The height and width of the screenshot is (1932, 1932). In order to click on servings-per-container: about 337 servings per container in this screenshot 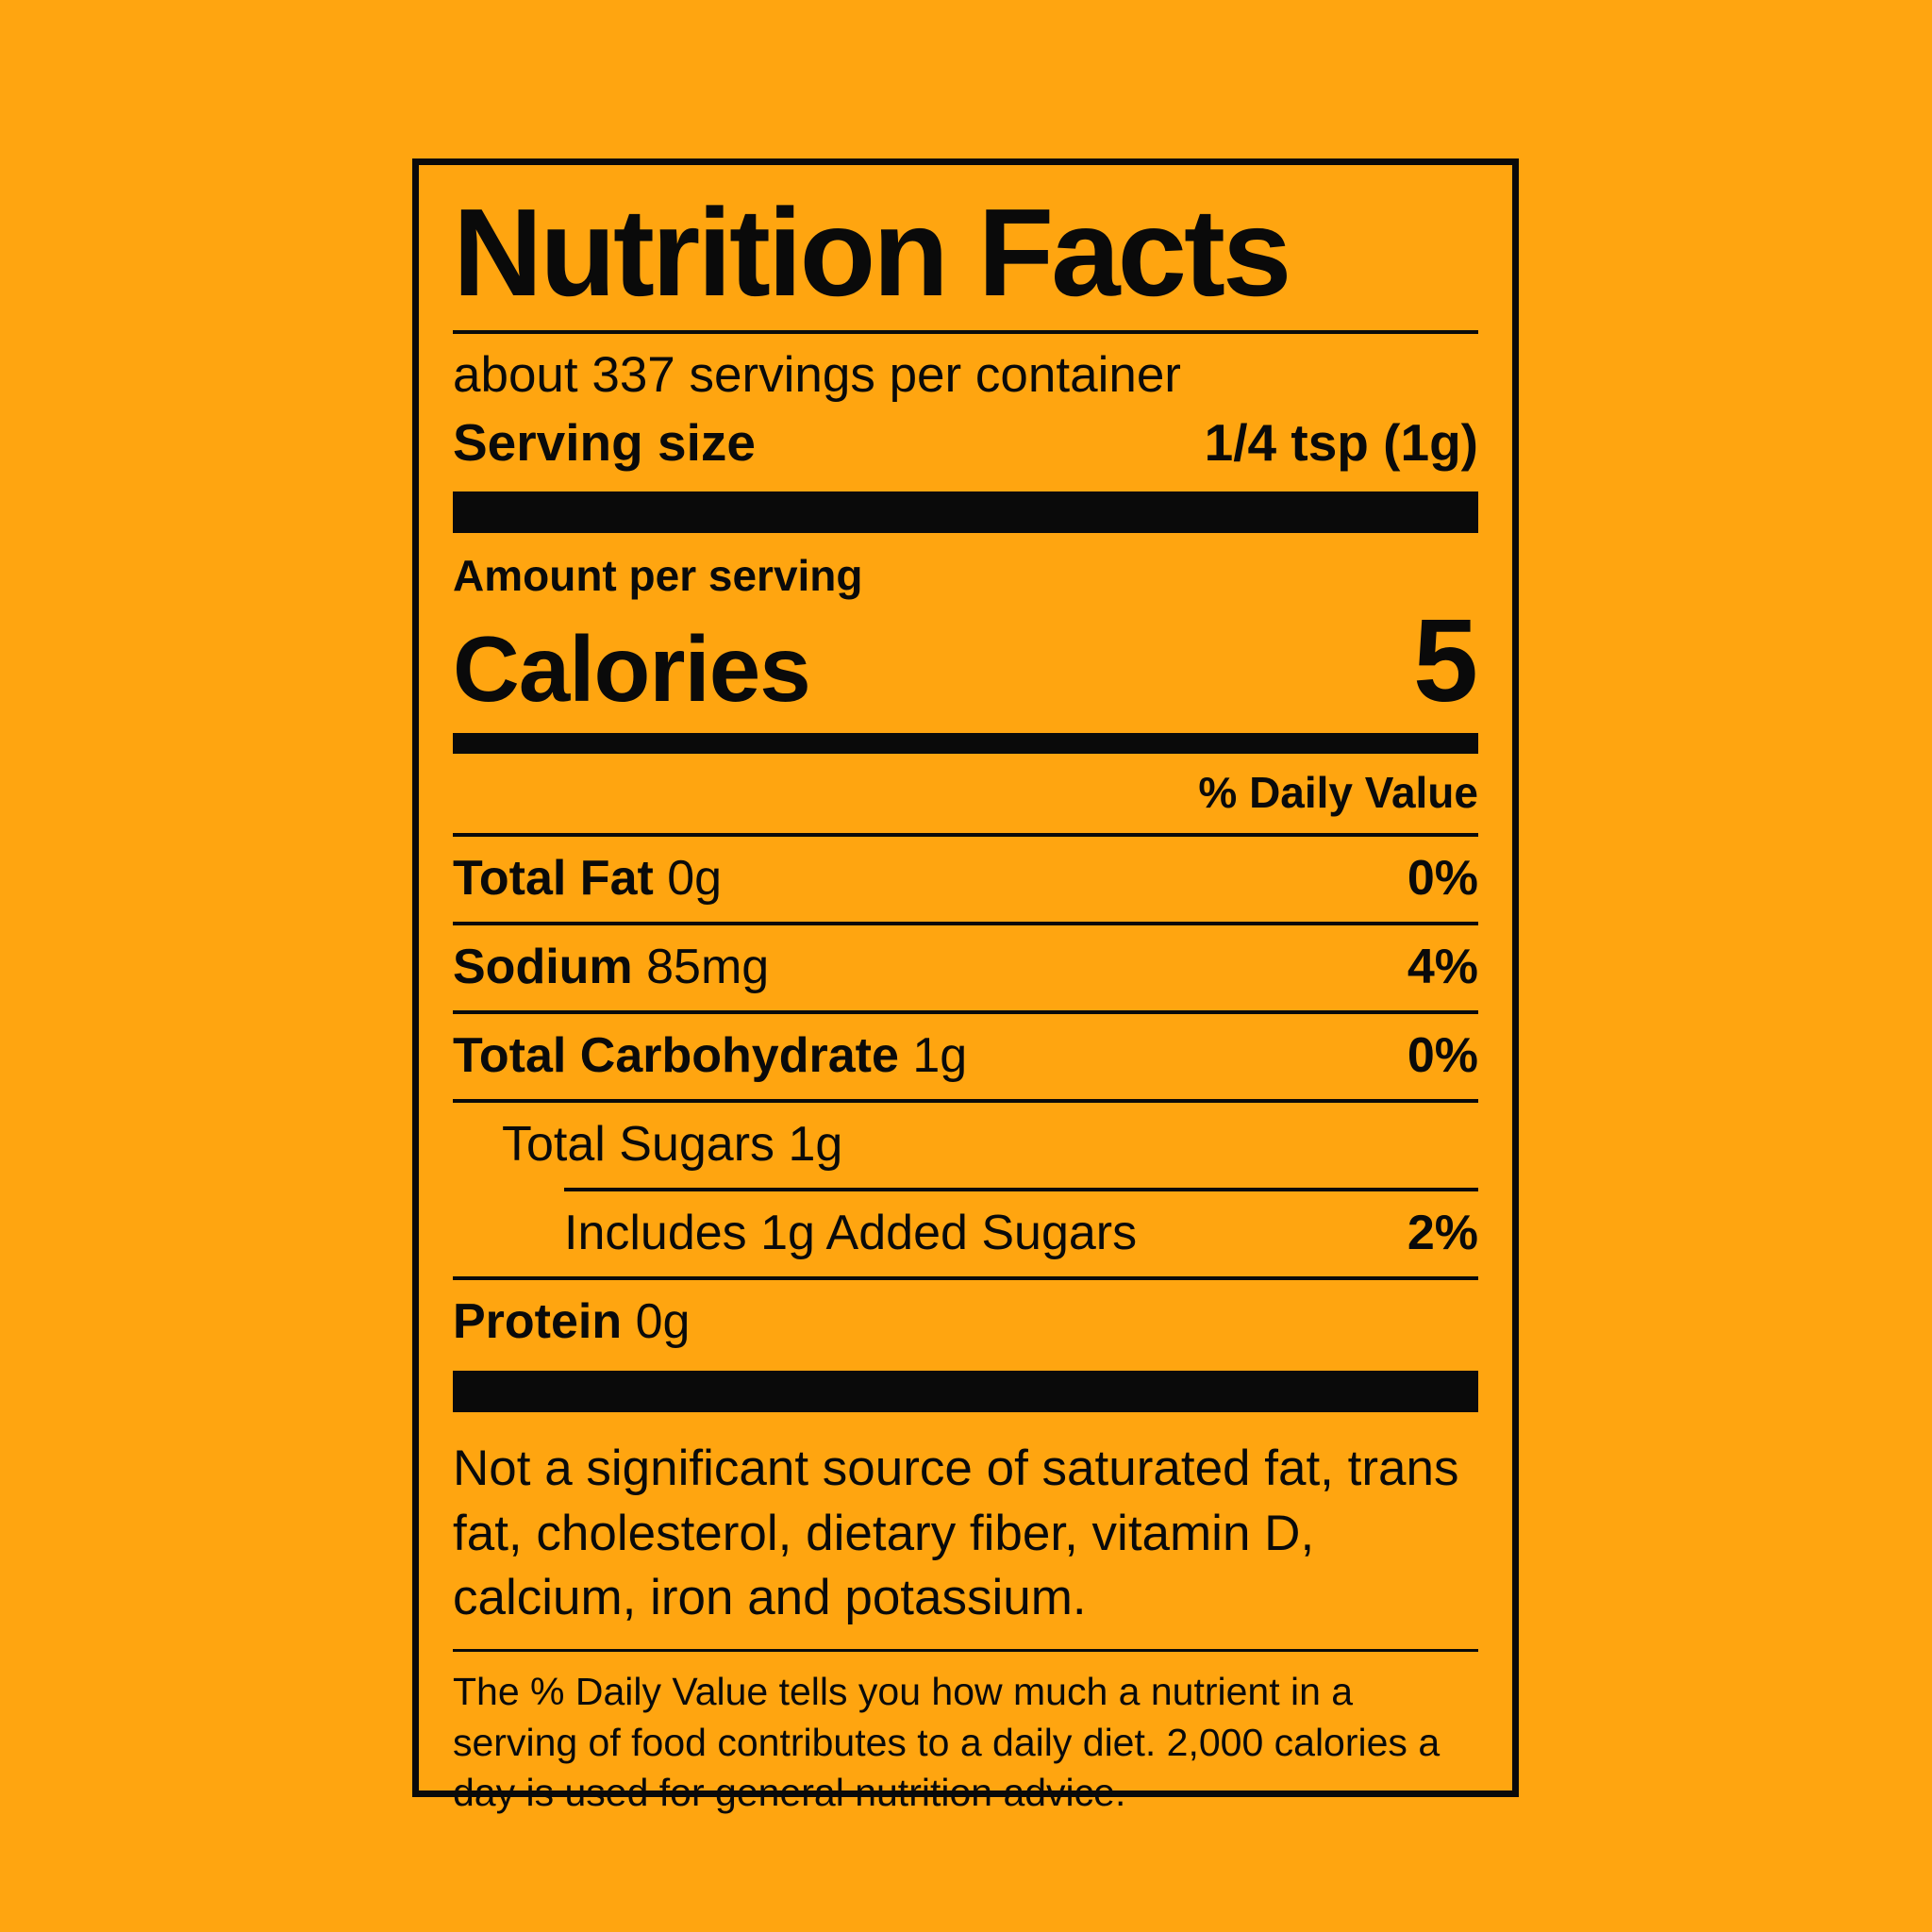, I will do `click(817, 374)`.